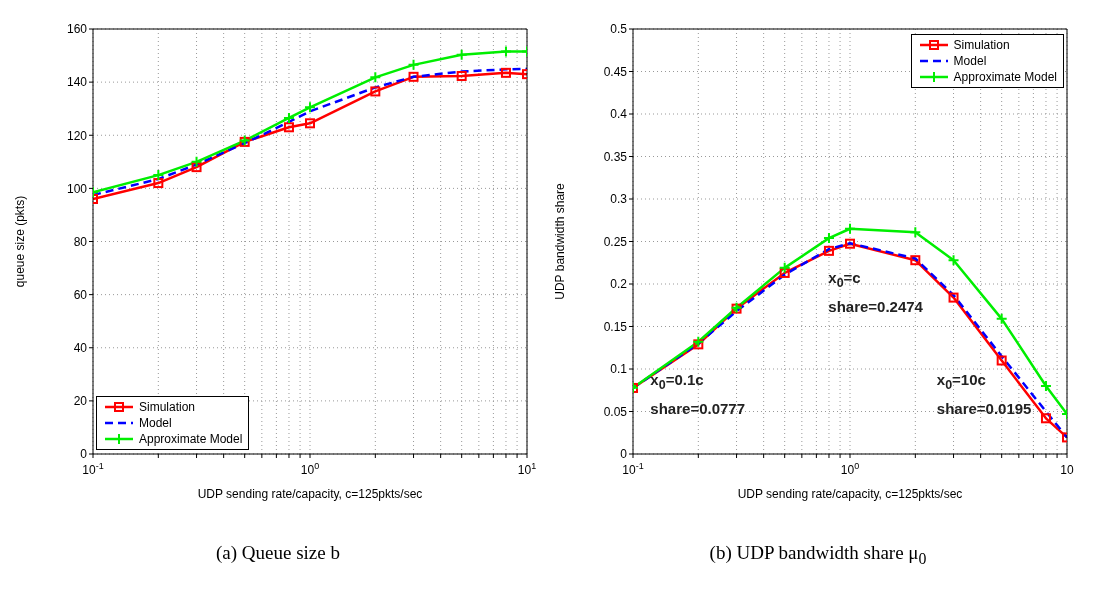 The height and width of the screenshot is (590, 1096). What do you see at coordinates (527, 469) in the screenshot?
I see `x-tick-label: 10$^{1}$` at bounding box center [527, 469].